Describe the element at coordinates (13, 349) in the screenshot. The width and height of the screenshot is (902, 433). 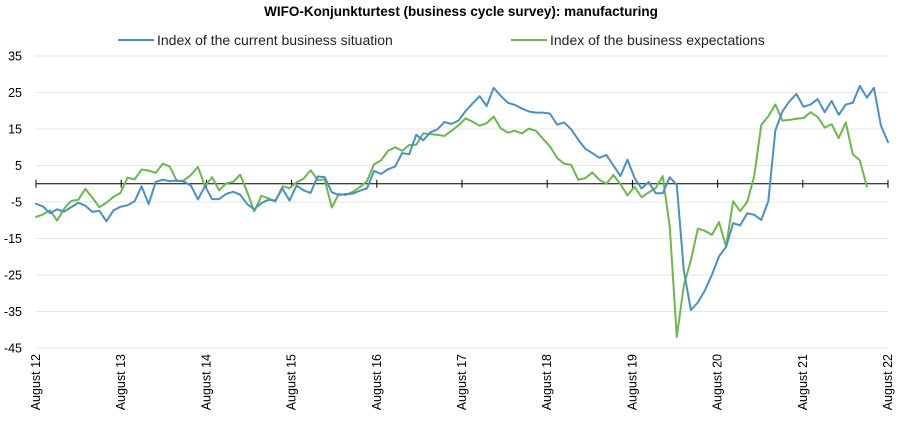
I see `y-tick-label: -45` at that location.